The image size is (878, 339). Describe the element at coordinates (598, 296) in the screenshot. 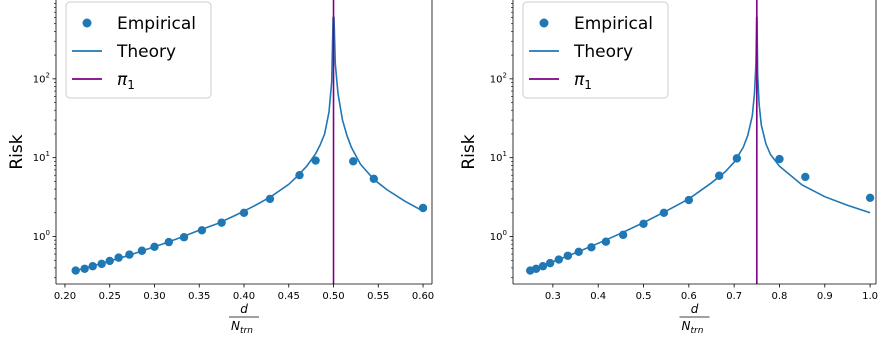

I see `x-tick-label: 0.4` at that location.